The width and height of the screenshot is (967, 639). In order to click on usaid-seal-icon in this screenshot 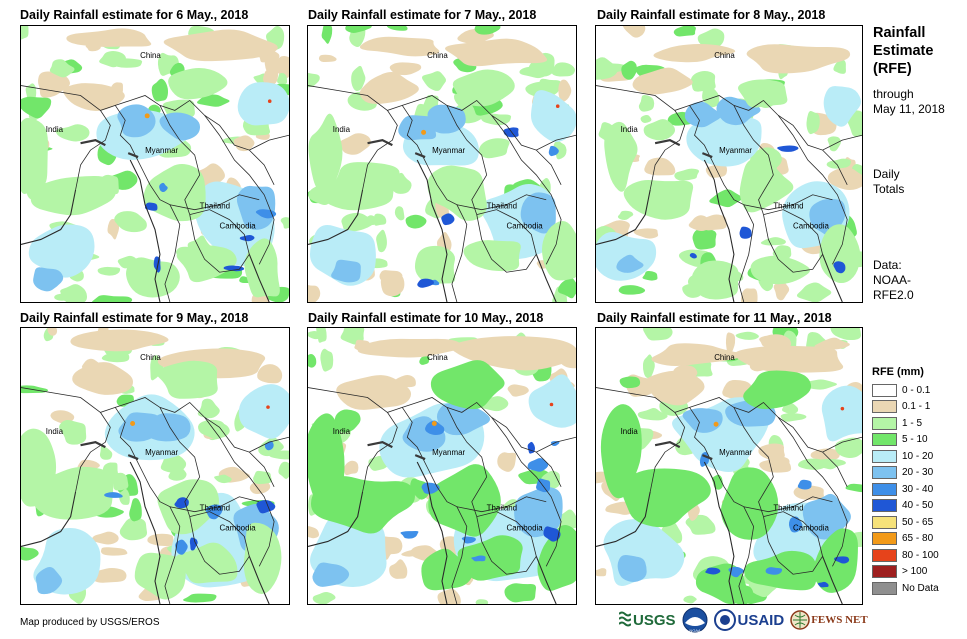, I will do `click(724, 620)`.